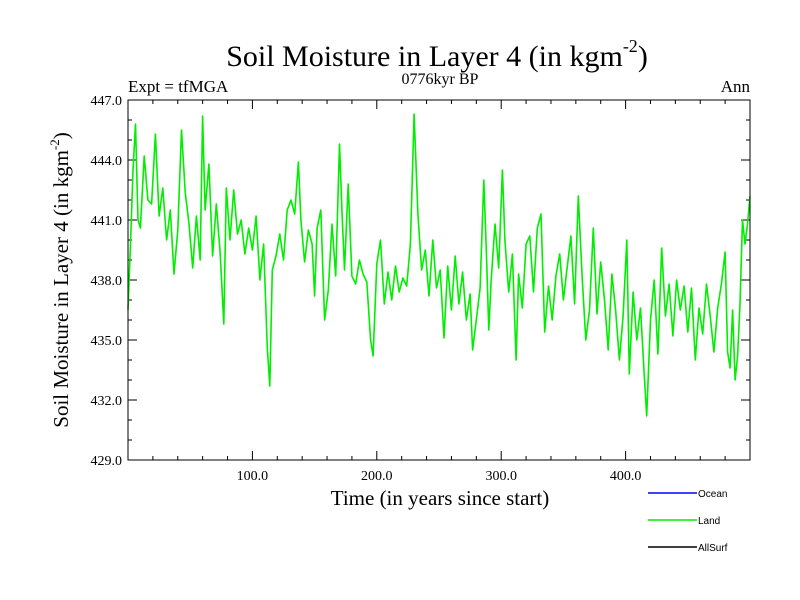 This screenshot has width=800, height=600. I want to click on y-tick-label: 432.0, so click(107, 401).